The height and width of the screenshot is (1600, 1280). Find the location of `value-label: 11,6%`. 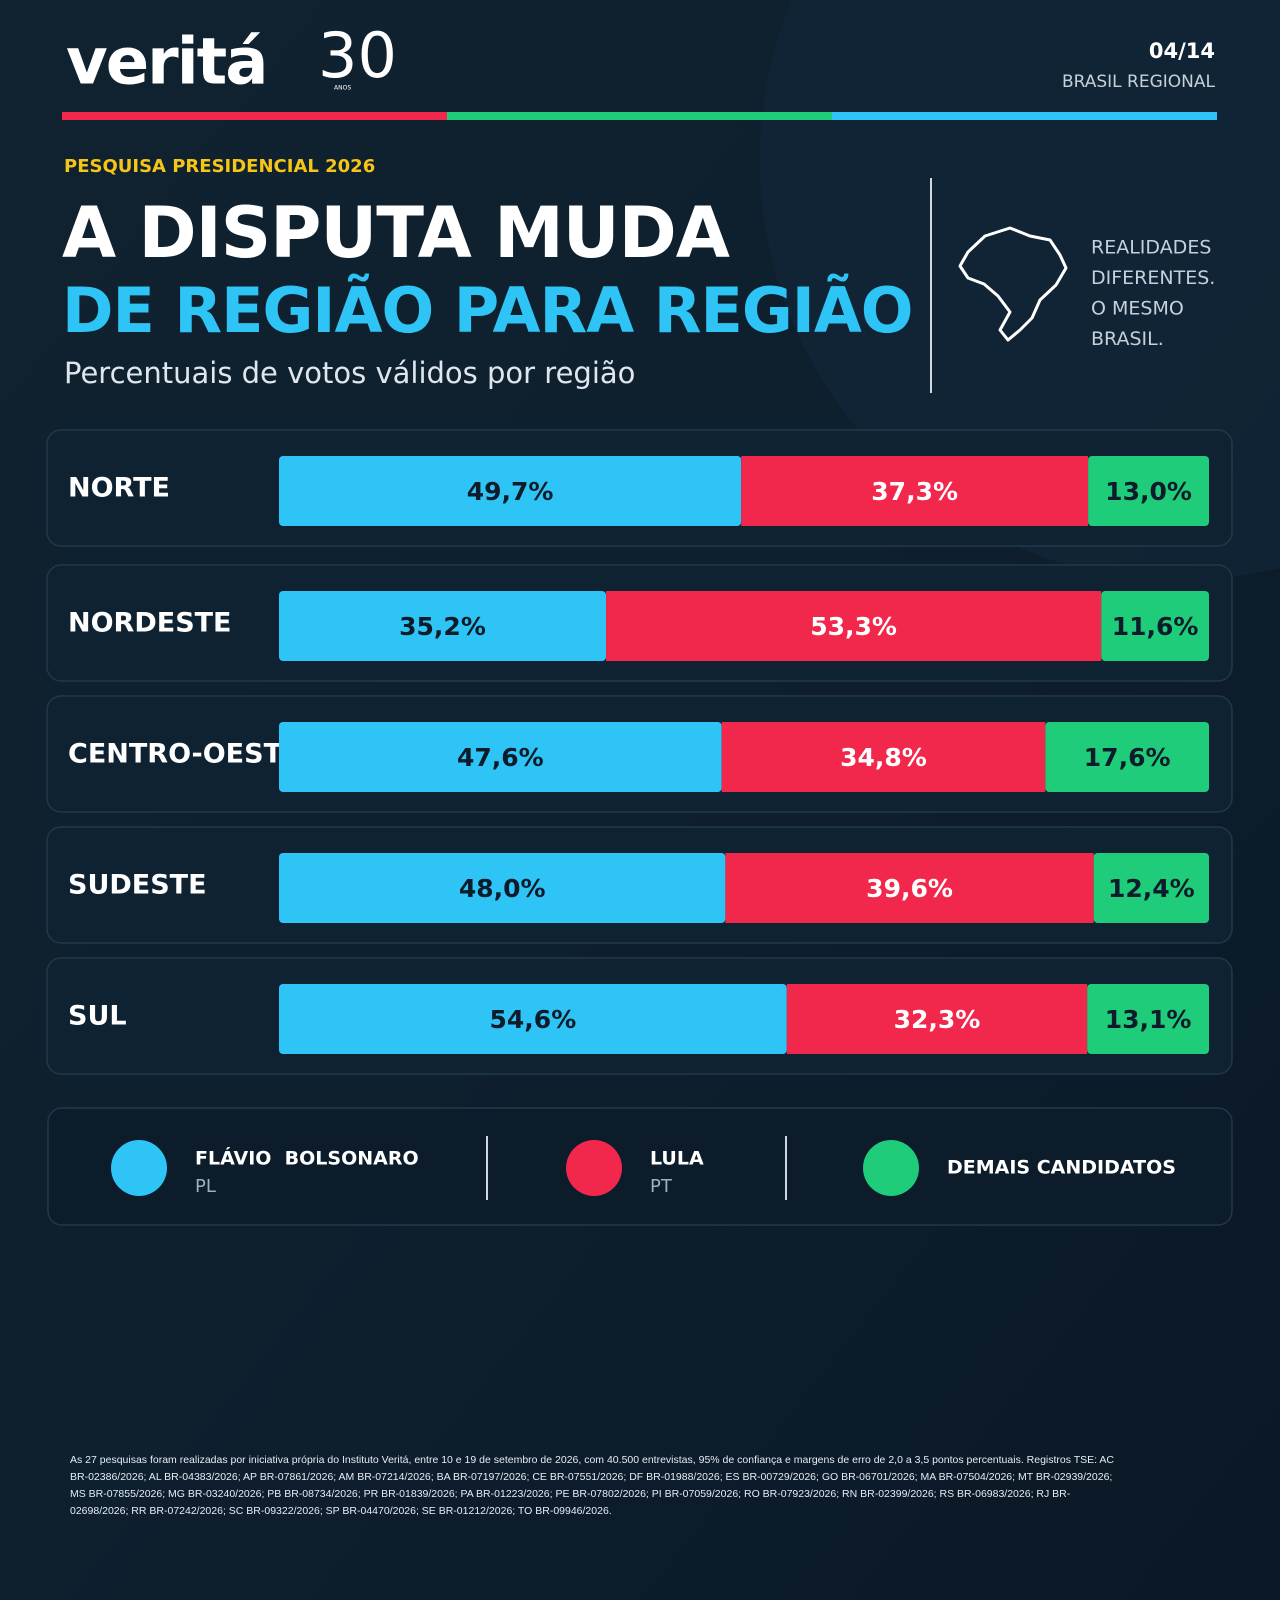

value-label: 11,6% is located at coordinates (1155, 626).